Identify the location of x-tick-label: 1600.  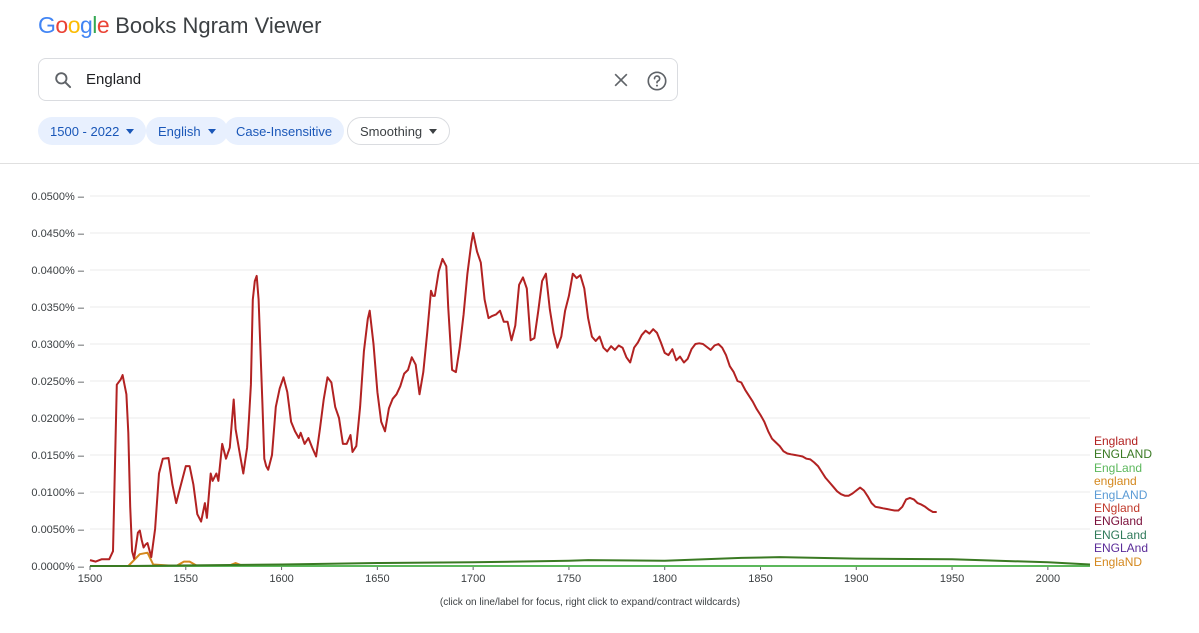
(281, 579).